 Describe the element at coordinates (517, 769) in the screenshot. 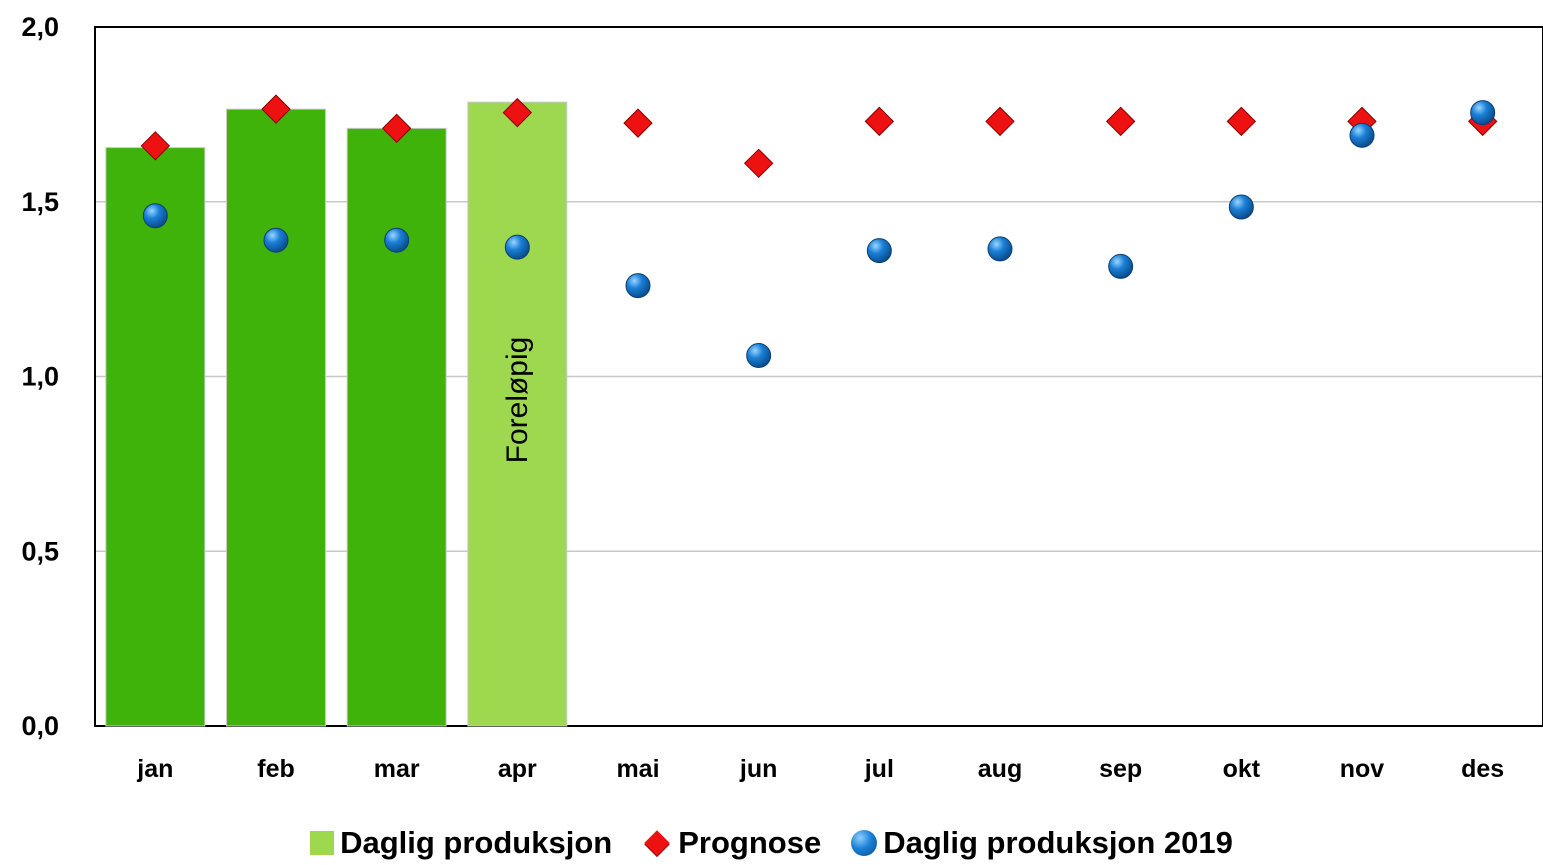

I see `x-tick-label-apr: apr` at that location.